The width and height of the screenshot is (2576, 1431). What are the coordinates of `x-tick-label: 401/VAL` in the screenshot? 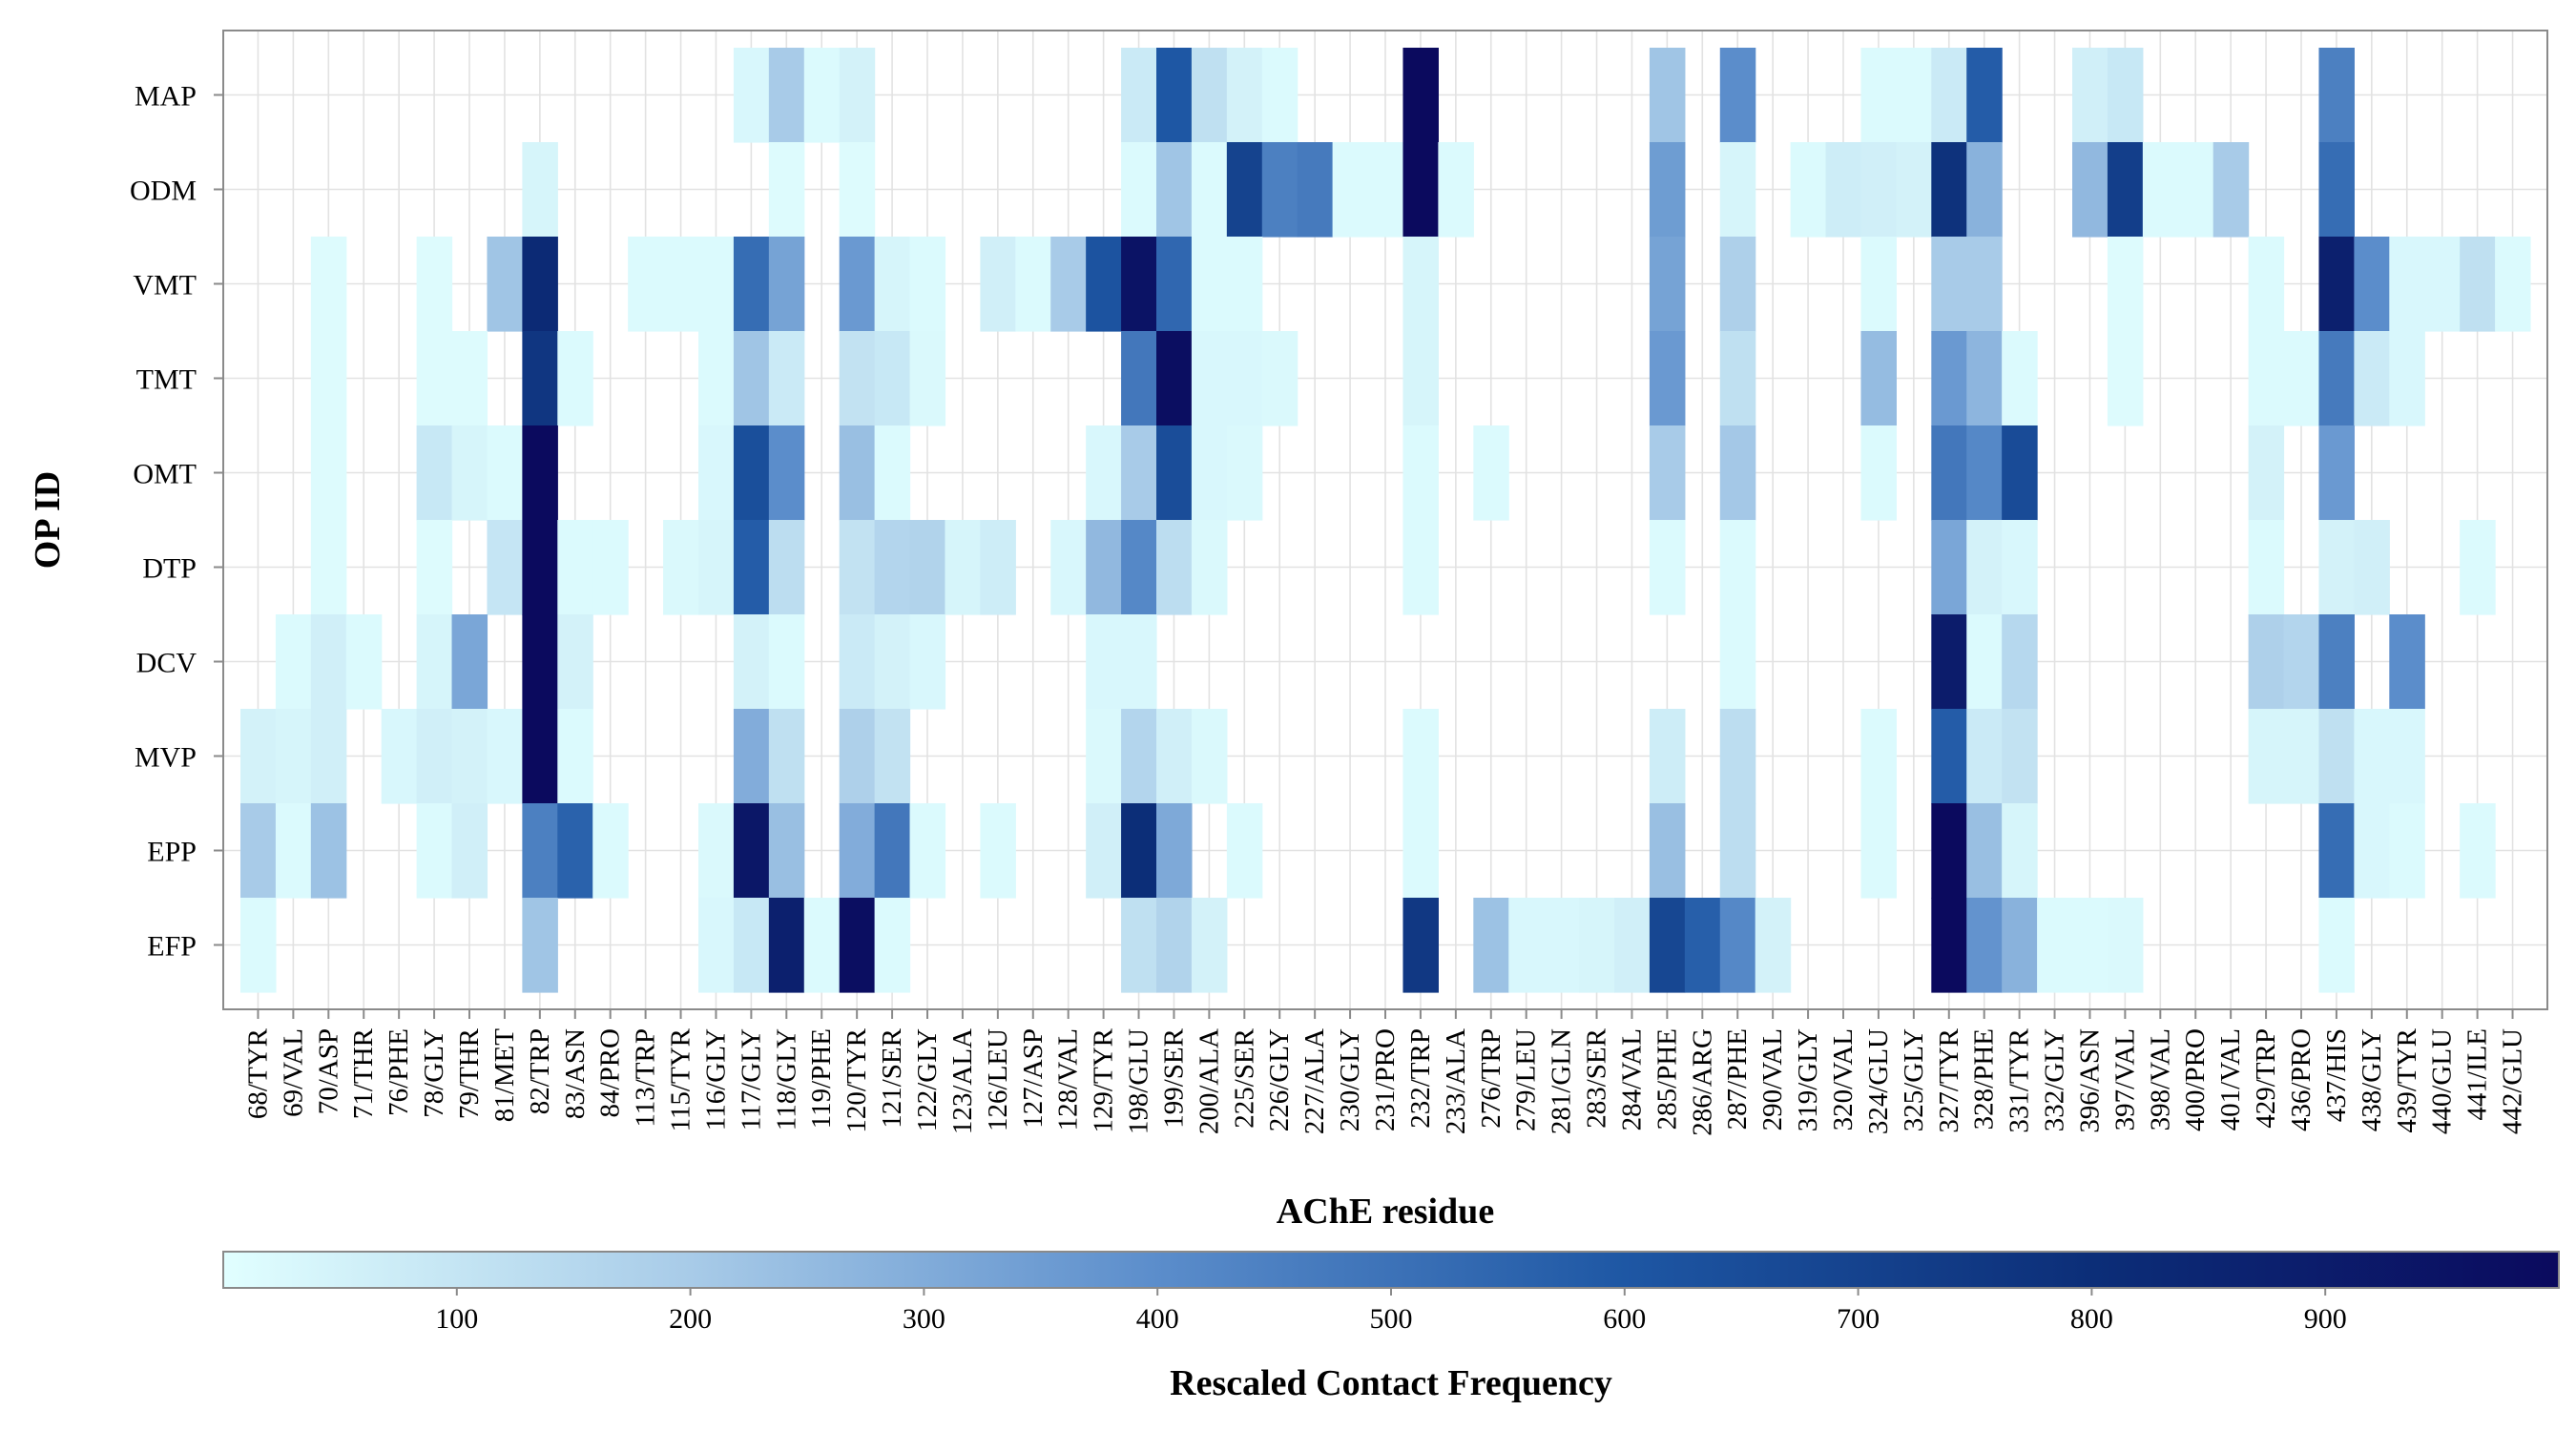 It's located at (2230, 1079).